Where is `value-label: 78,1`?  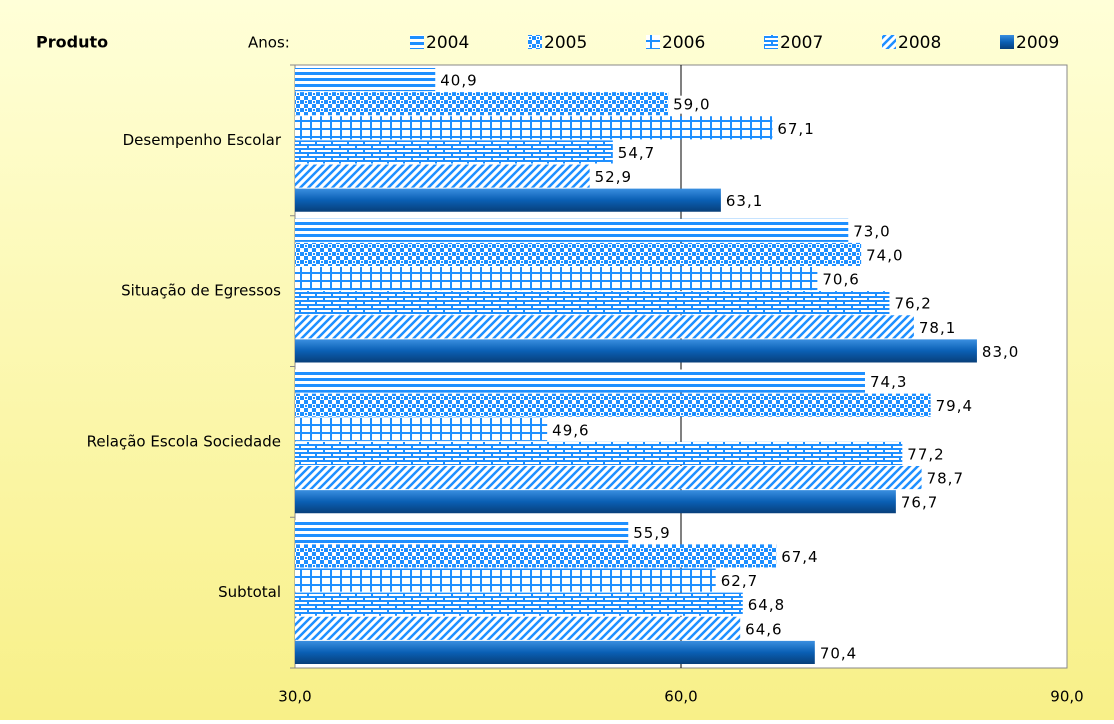
value-label: 78,1 is located at coordinates (937, 328).